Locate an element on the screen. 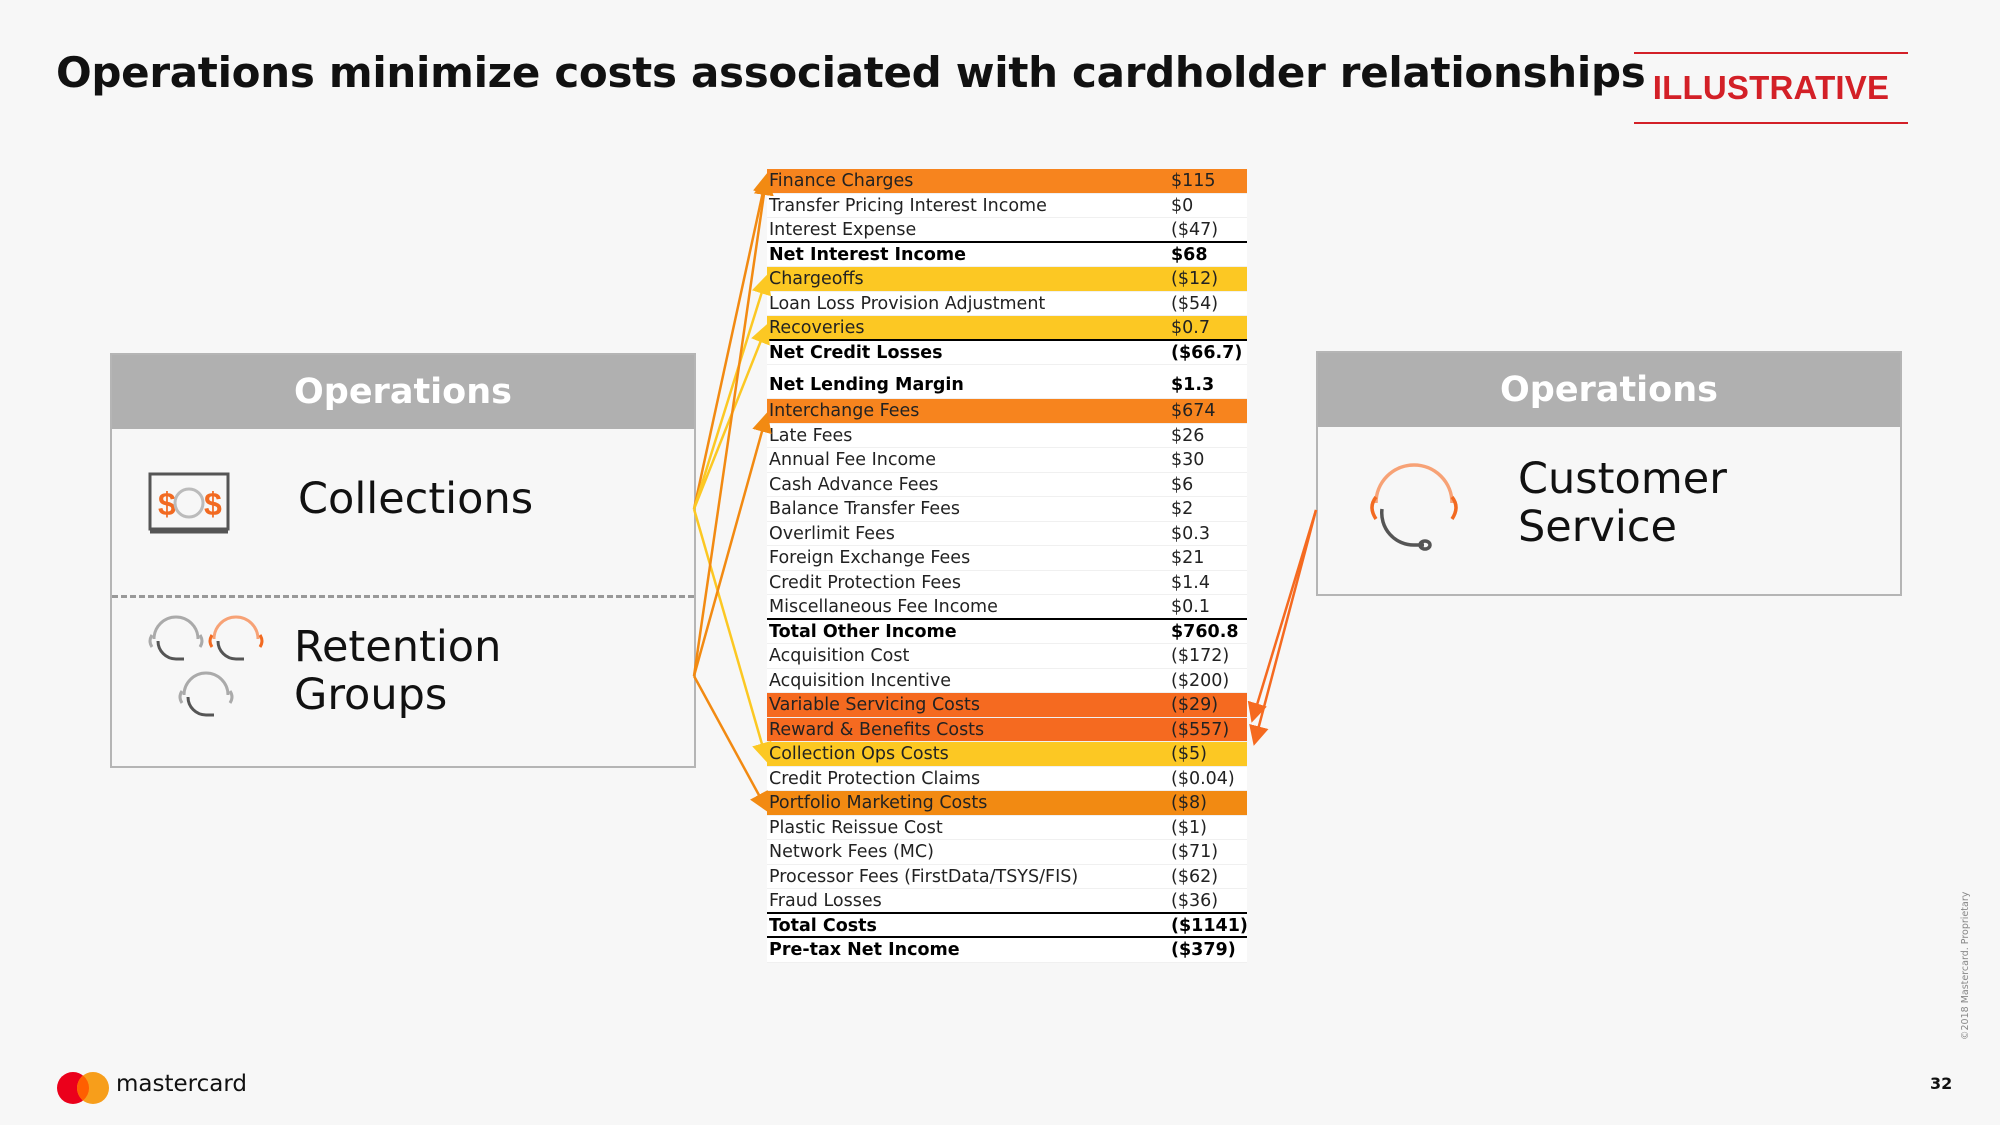 This screenshot has height=1125, width=2000. table-row: Acquisition Cost ($172) is located at coordinates (1007, 656).